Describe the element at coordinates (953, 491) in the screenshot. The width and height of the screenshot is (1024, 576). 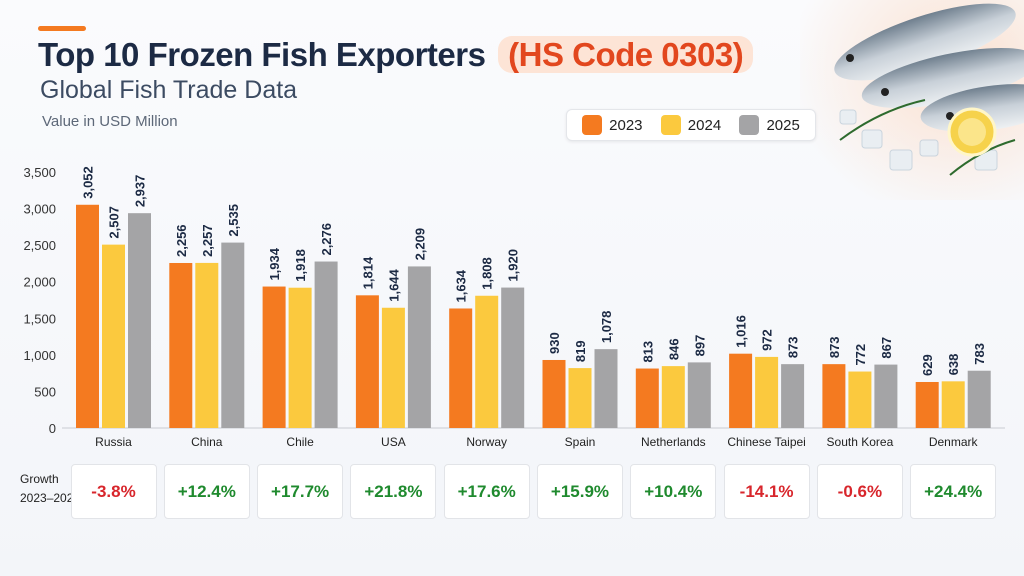
I see `growth-value: +24.4%` at that location.